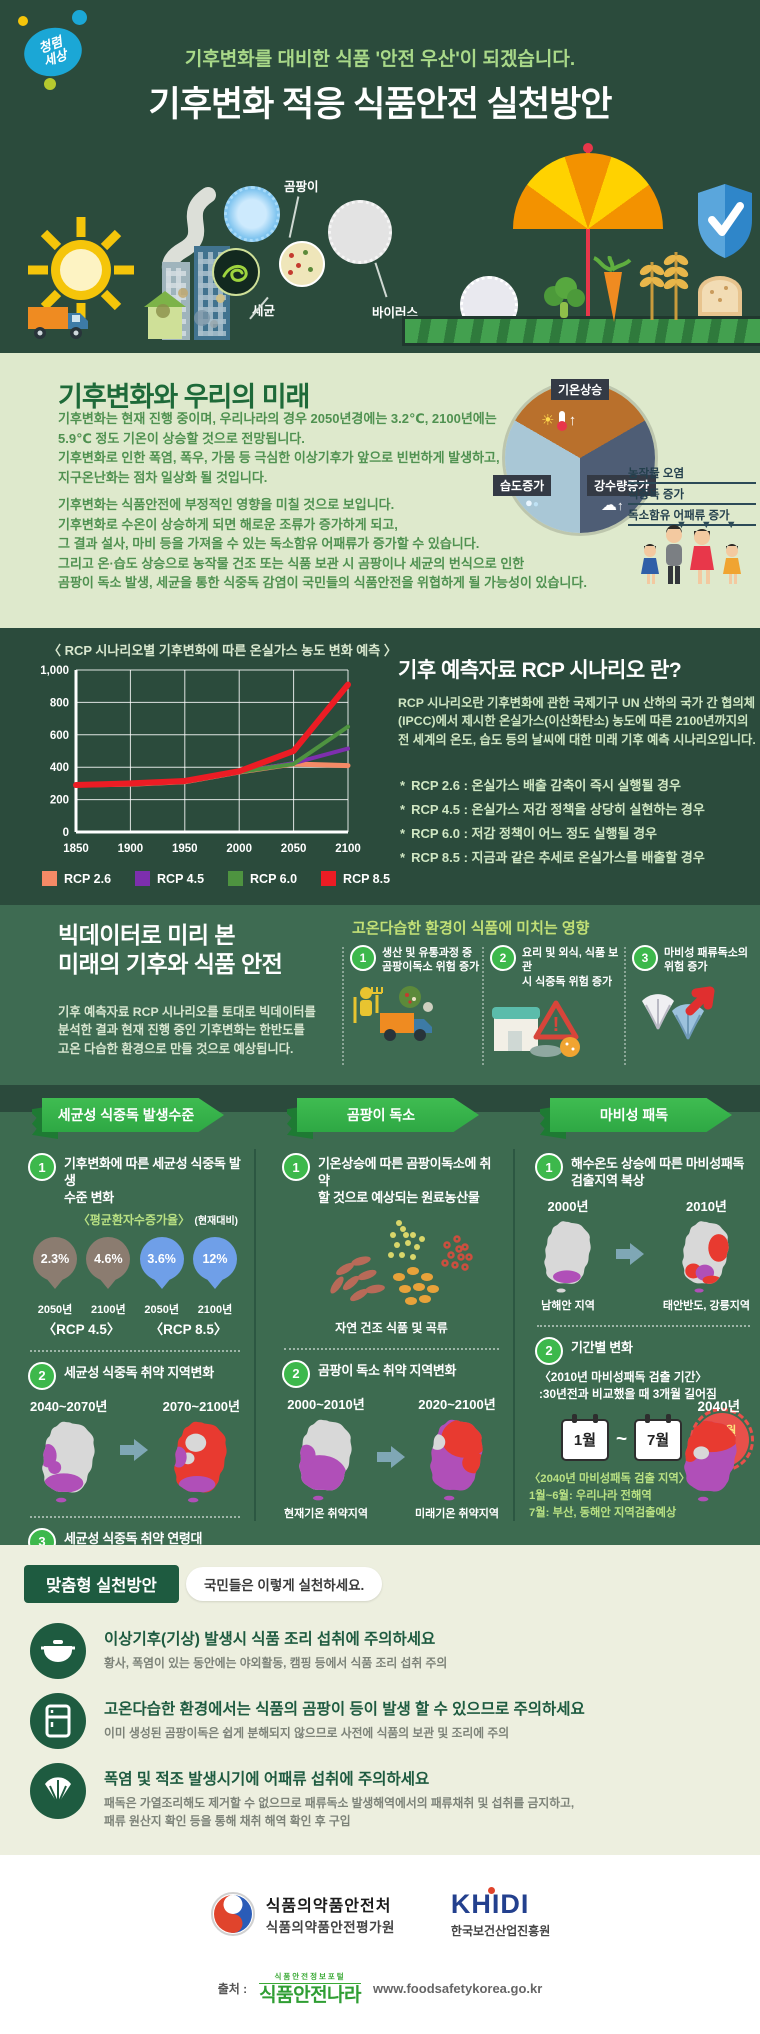 Image resolution: width=760 pixels, height=2034 pixels. What do you see at coordinates (623, 1376) in the screenshot?
I see `period-note-1: 〈2010년 마비성패독 검출 기간〉` at bounding box center [623, 1376].